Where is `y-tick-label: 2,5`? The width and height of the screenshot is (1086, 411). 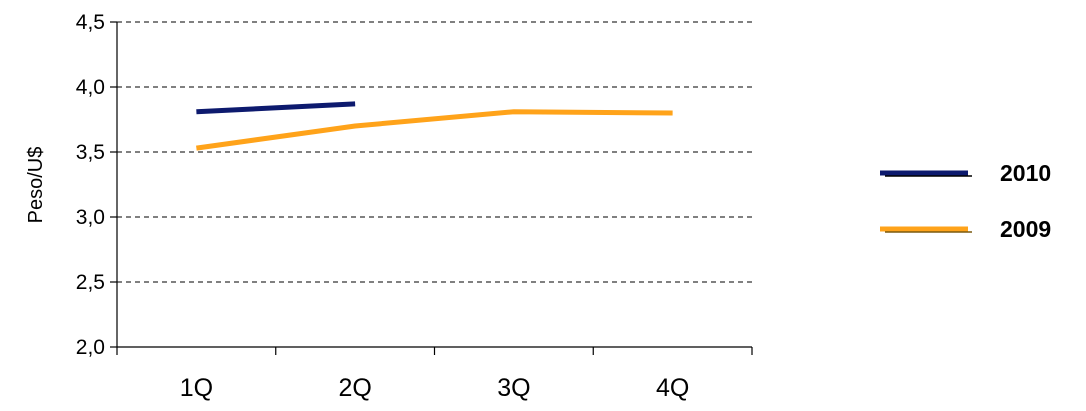 y-tick-label: 2,5 is located at coordinates (90, 282).